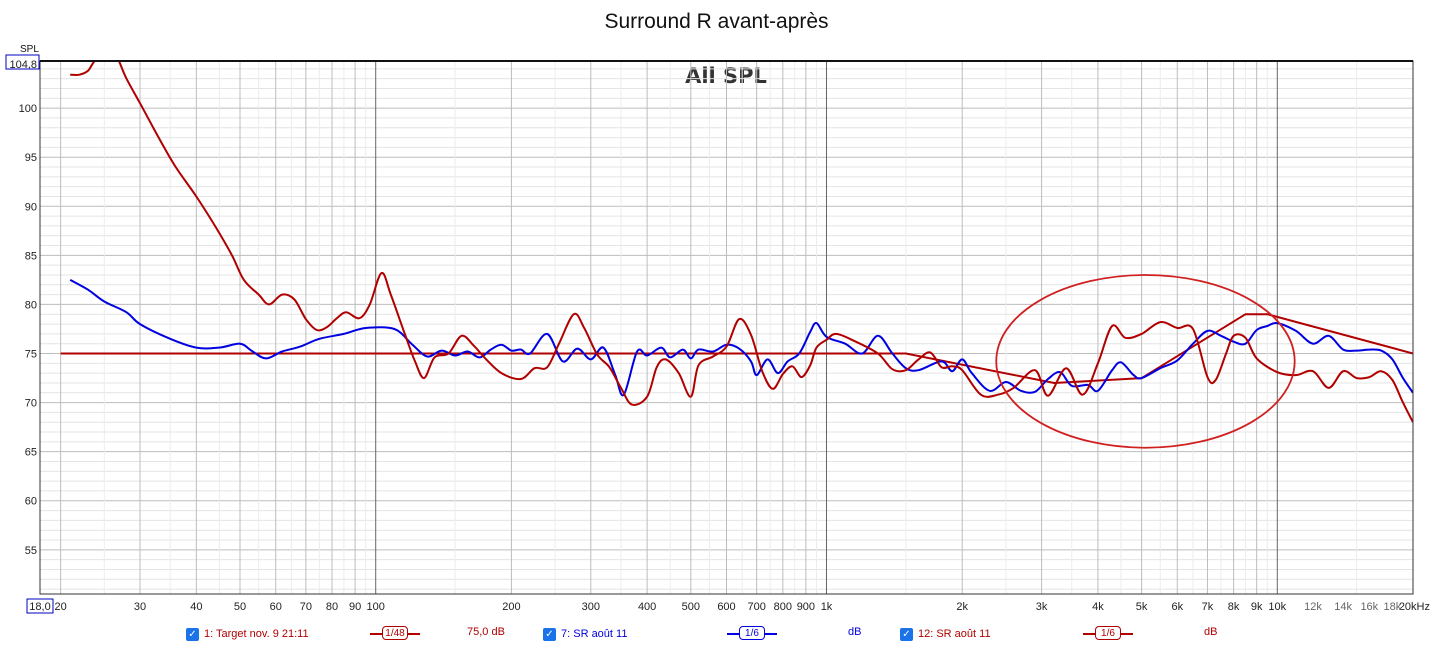 The width and height of the screenshot is (1433, 646). I want to click on x-tick-label: 20, so click(61, 607).